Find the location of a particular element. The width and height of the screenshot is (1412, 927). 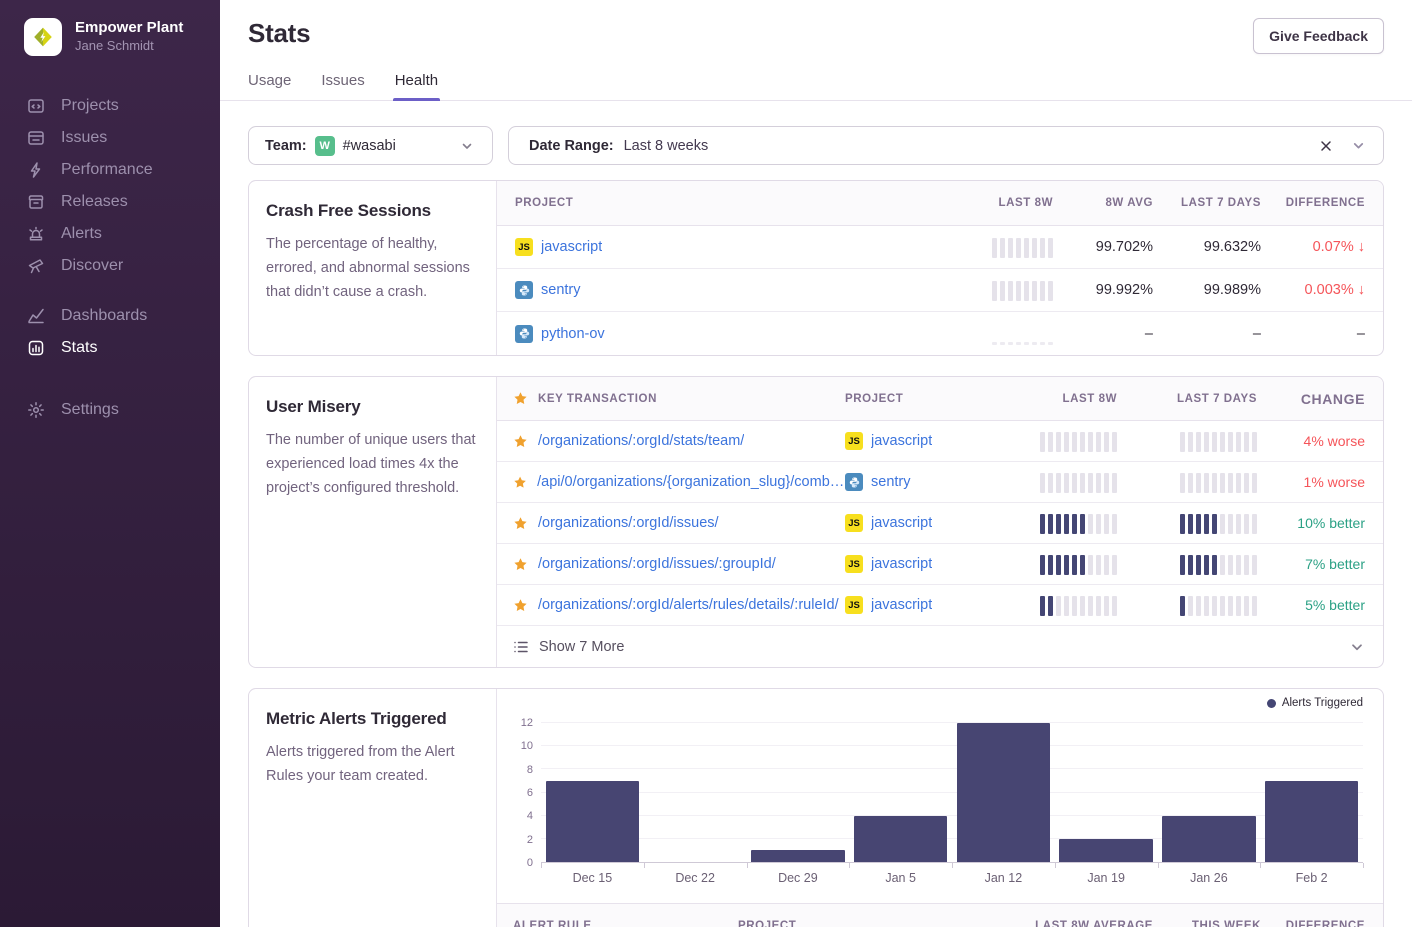

sidebar-item-performance: Performance is located at coordinates (110, 170).